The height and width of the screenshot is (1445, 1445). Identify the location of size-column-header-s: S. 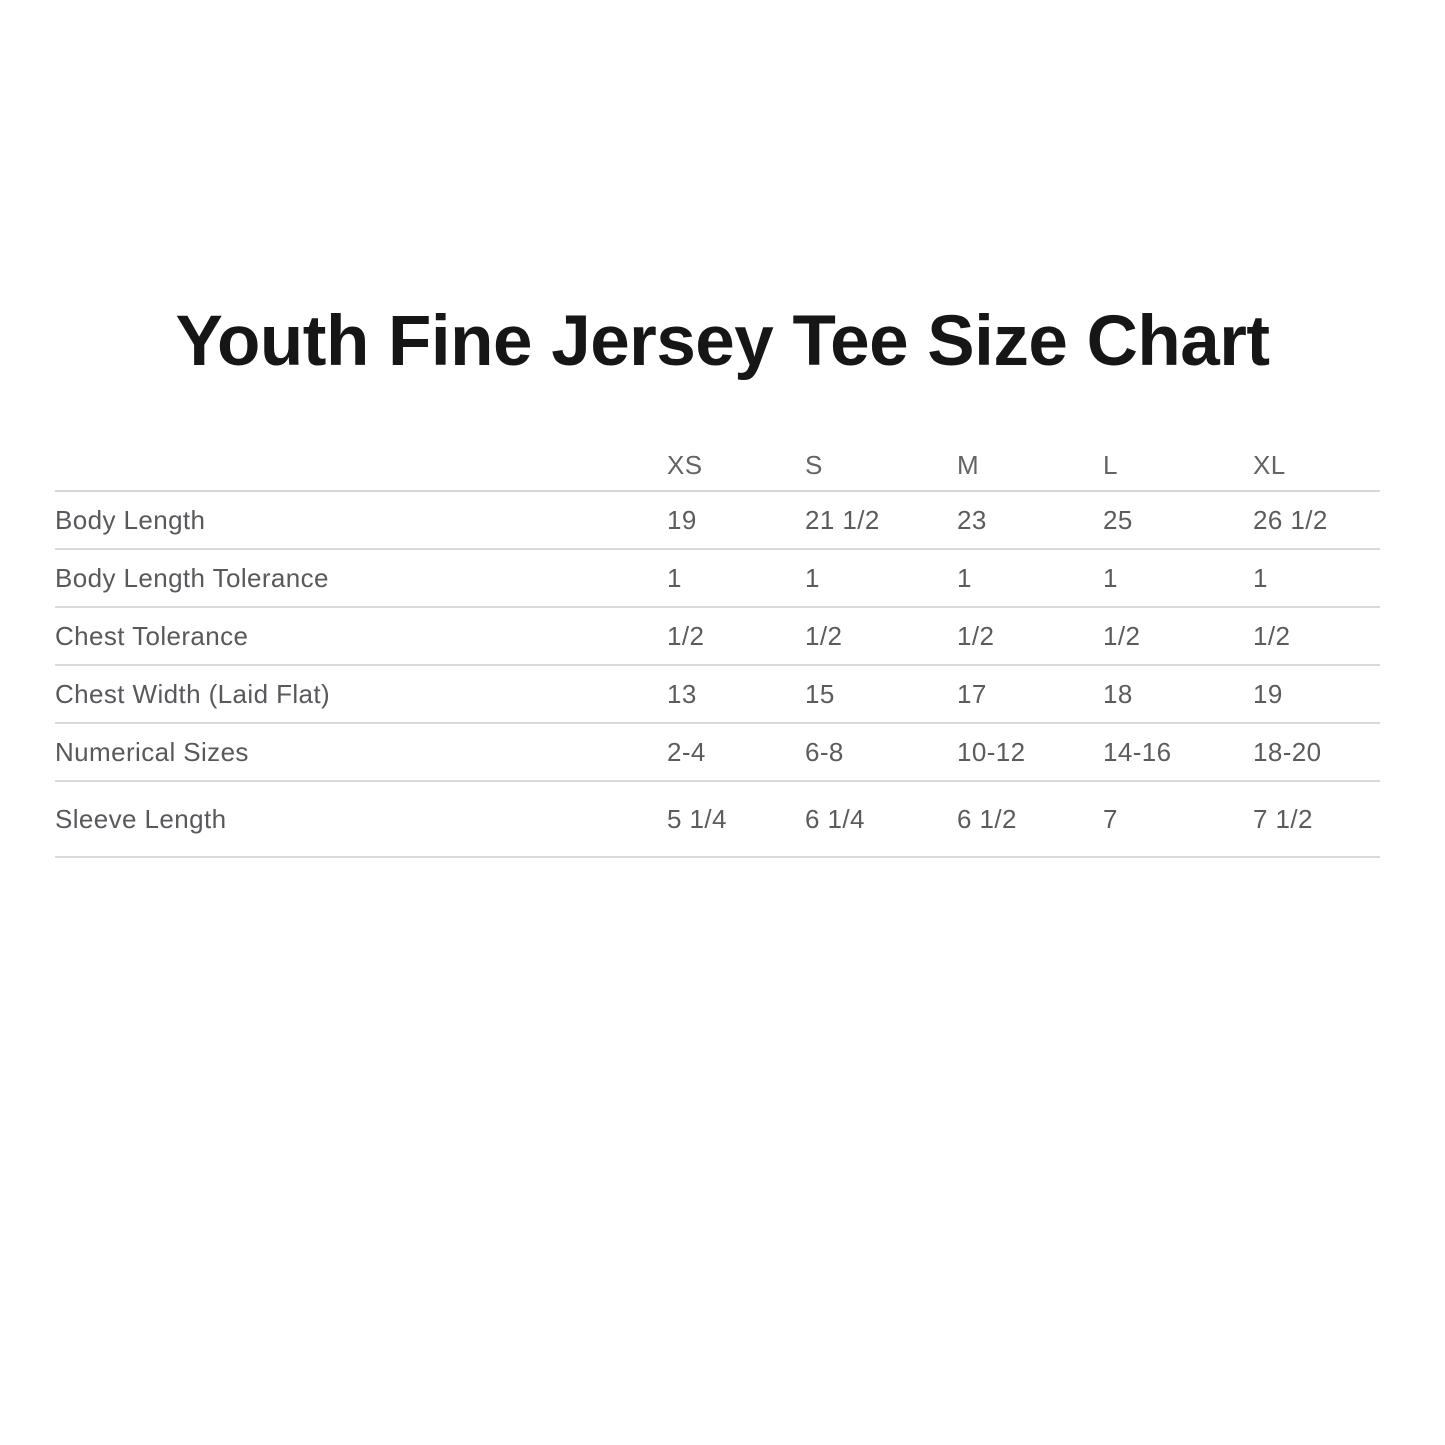
(881, 466).